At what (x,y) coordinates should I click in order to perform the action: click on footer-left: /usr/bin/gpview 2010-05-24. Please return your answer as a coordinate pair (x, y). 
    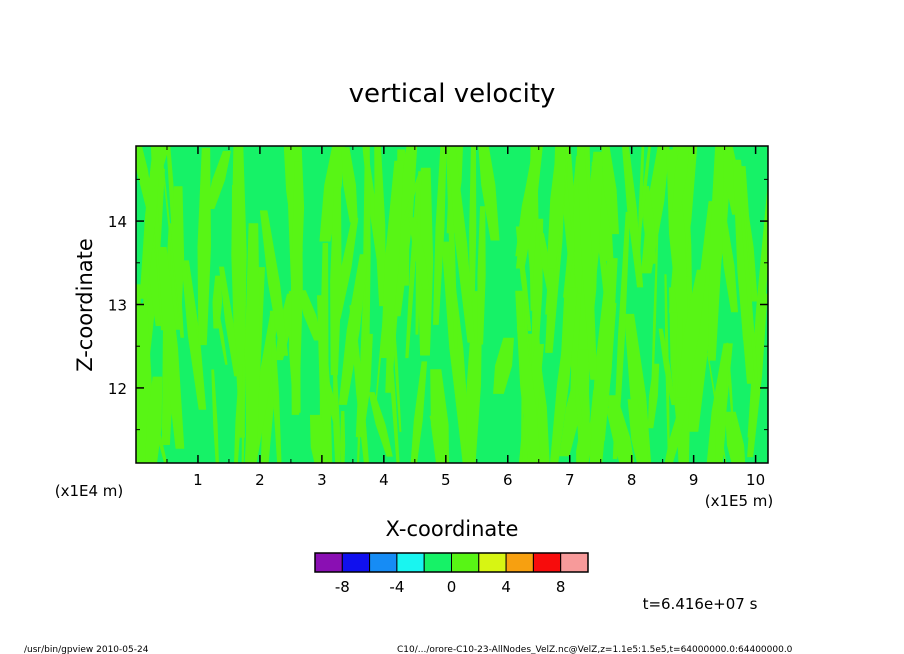
    Looking at the image, I should click on (86, 649).